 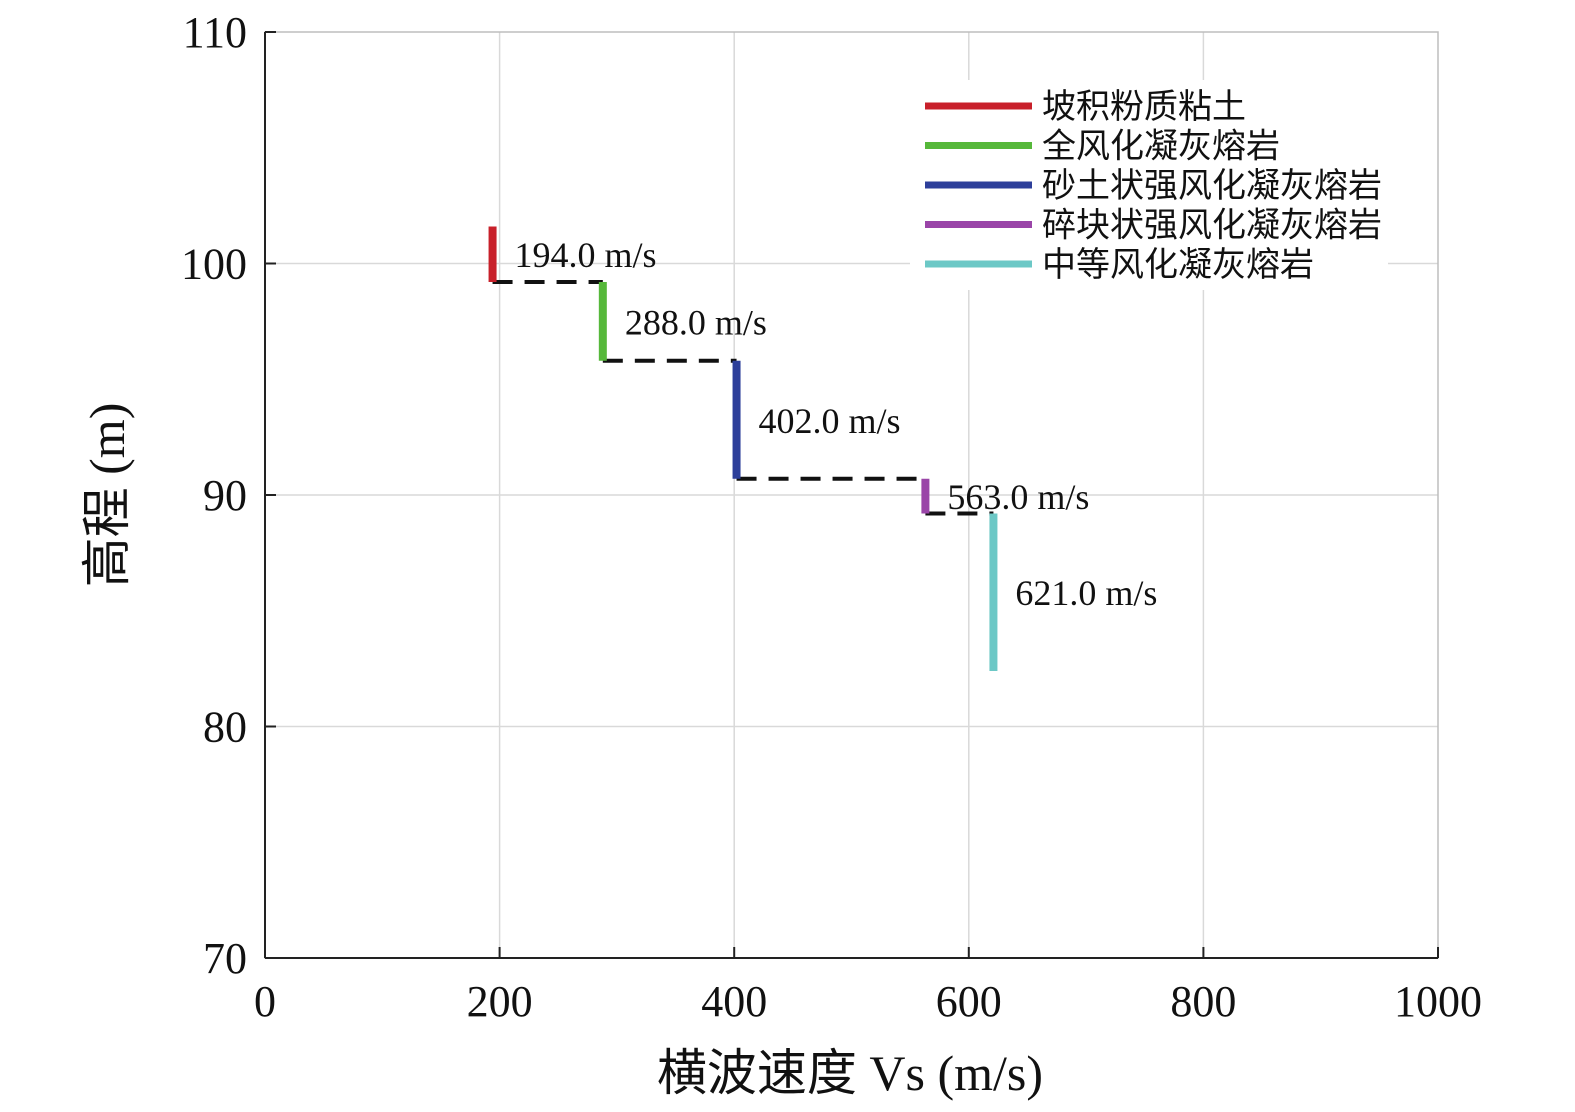 I want to click on x-tick-label: 0, so click(x=265, y=1001).